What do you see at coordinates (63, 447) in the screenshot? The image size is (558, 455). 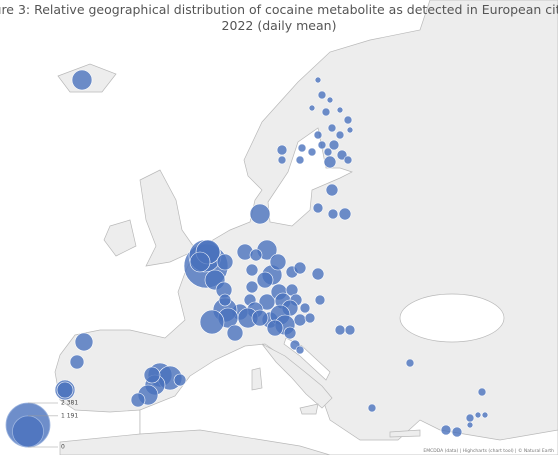 I see `legend-label: 0` at bounding box center [63, 447].